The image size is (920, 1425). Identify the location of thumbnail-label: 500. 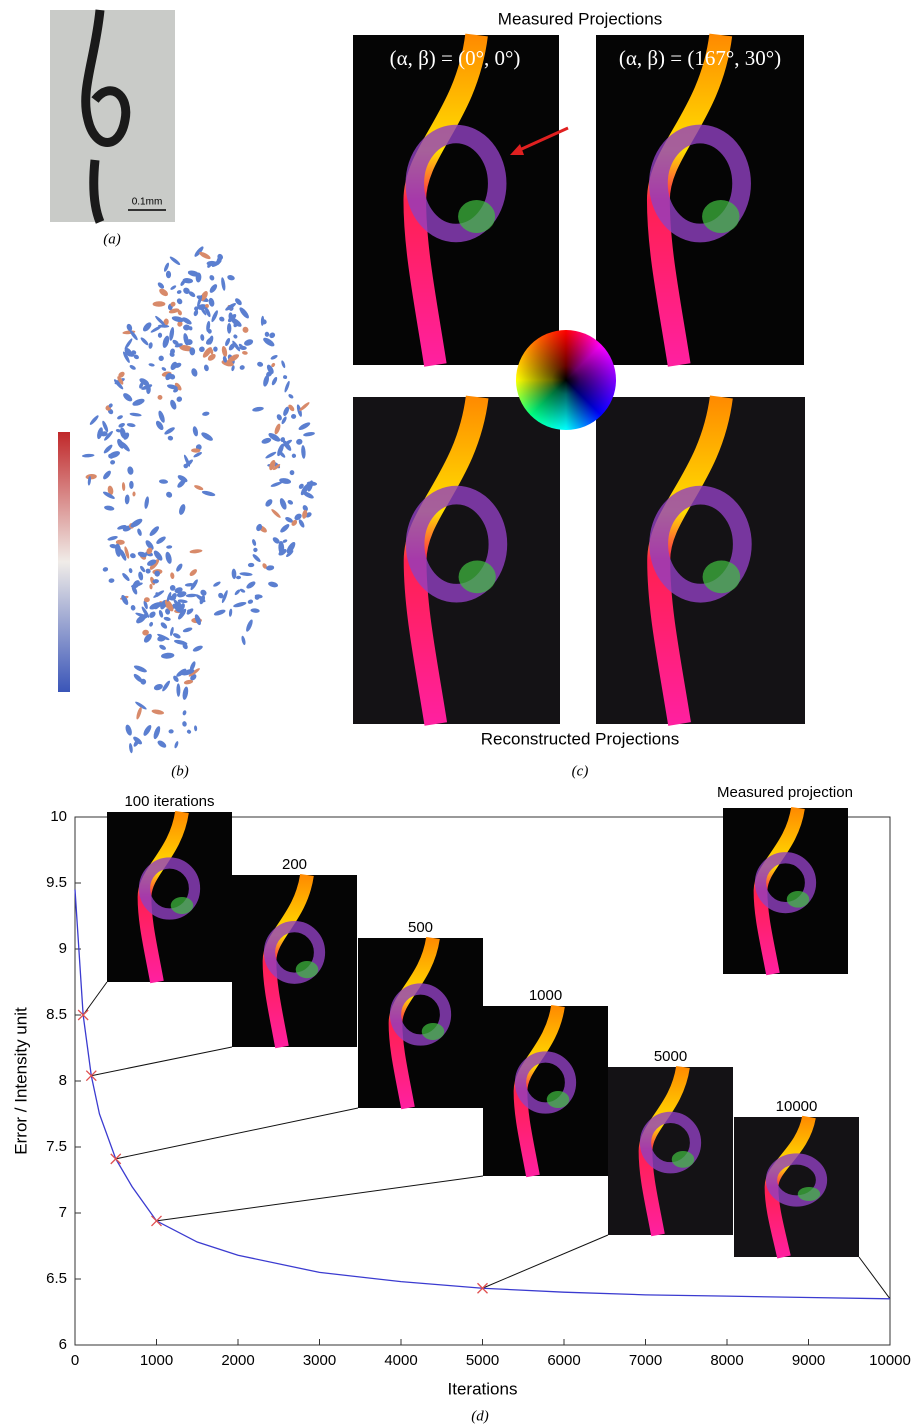
(420, 927).